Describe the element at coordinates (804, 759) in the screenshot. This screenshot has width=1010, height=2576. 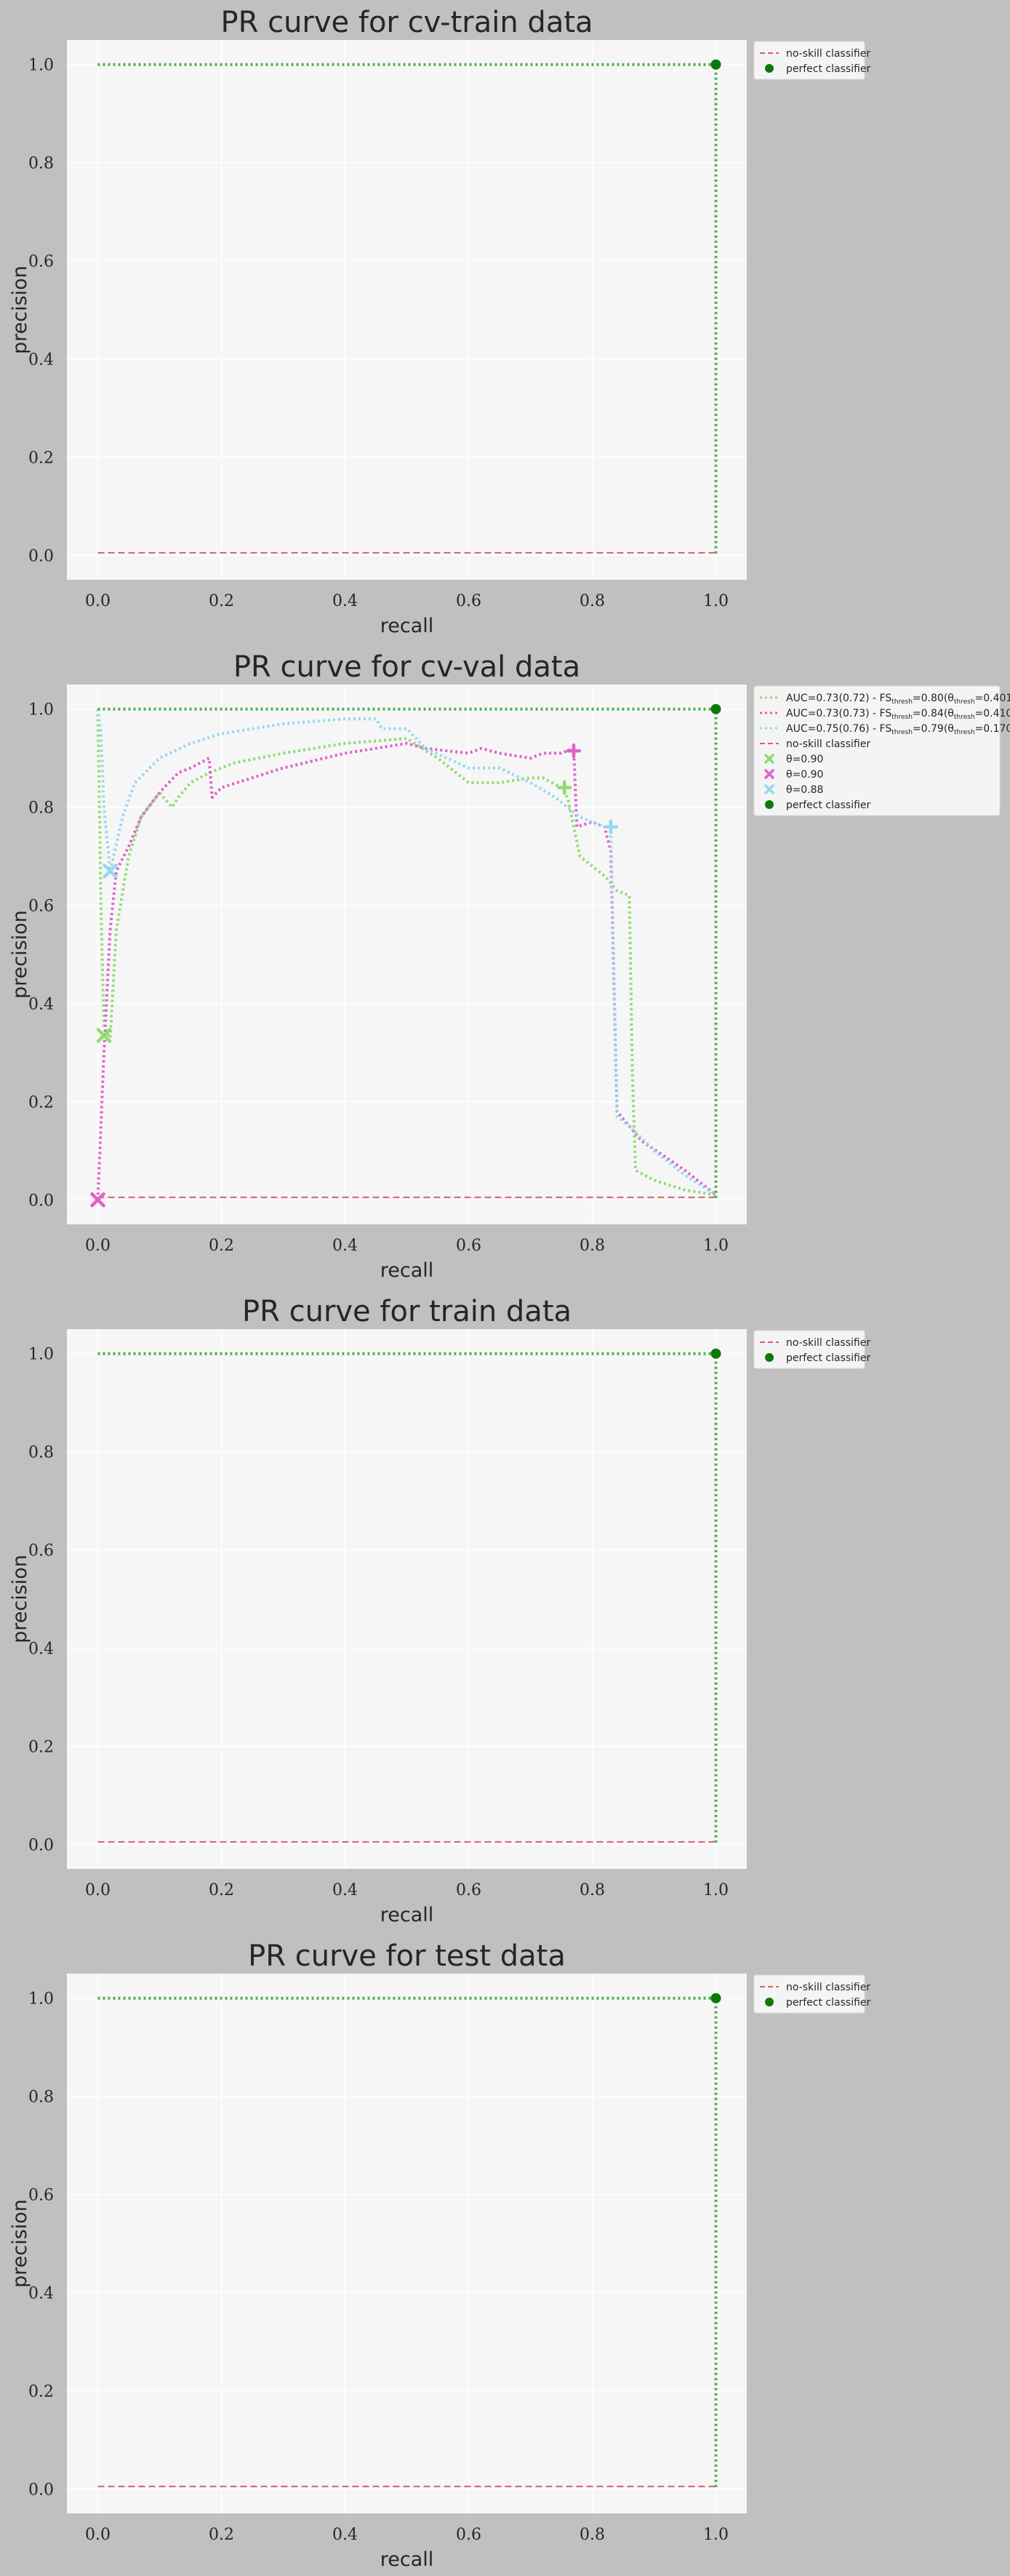
I see `legend-label: θ=0.90` at that location.